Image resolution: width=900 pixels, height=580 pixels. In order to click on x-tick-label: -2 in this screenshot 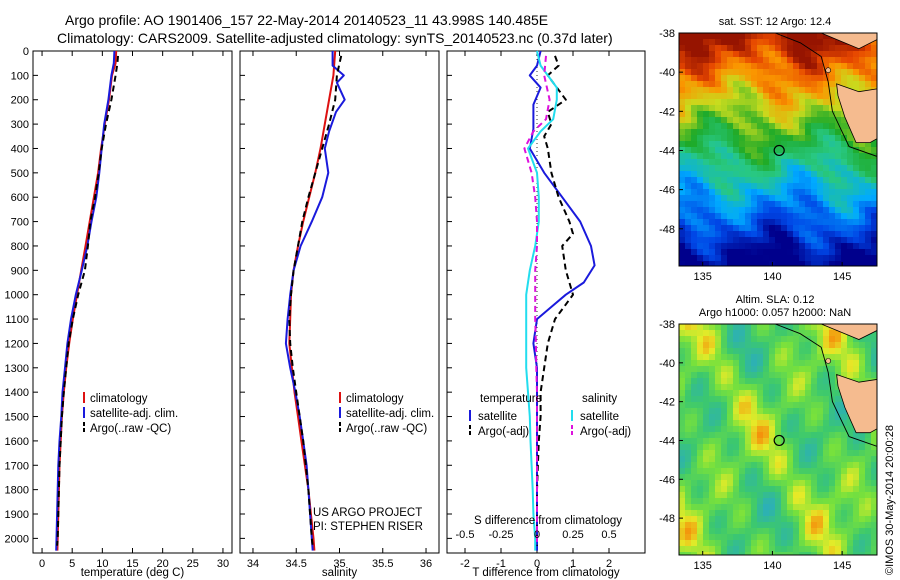, I will do `click(465, 564)`.